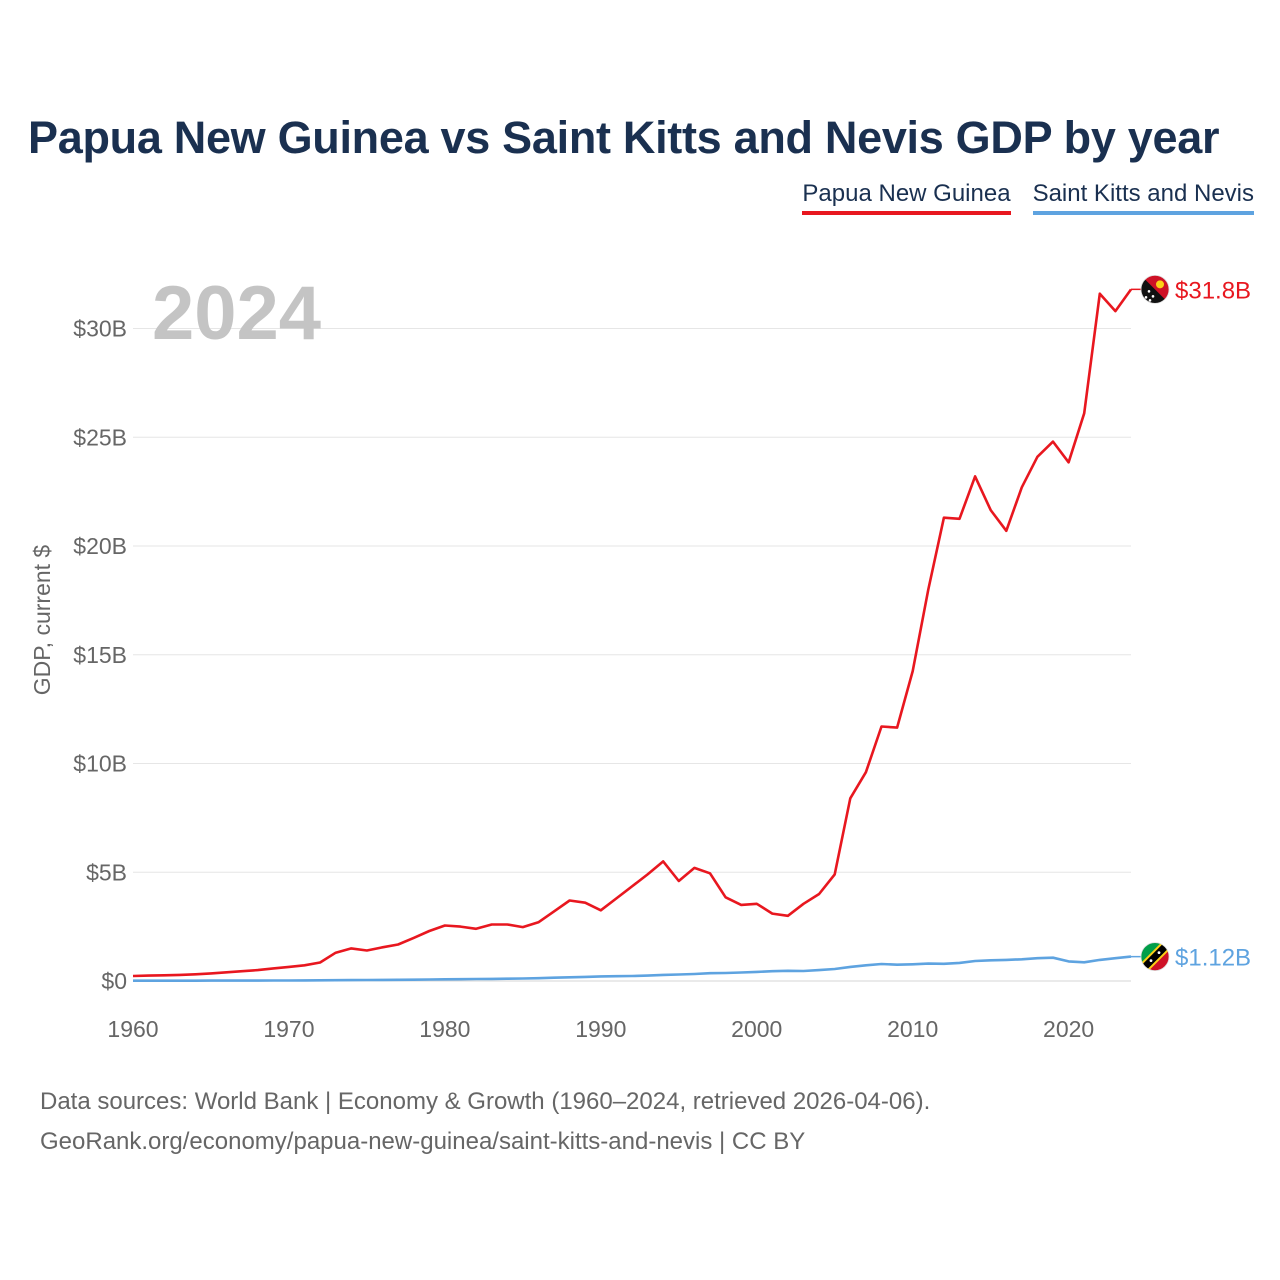 The height and width of the screenshot is (1280, 1280). Describe the element at coordinates (100, 437) in the screenshot. I see `y-tick-label: $25B` at that location.